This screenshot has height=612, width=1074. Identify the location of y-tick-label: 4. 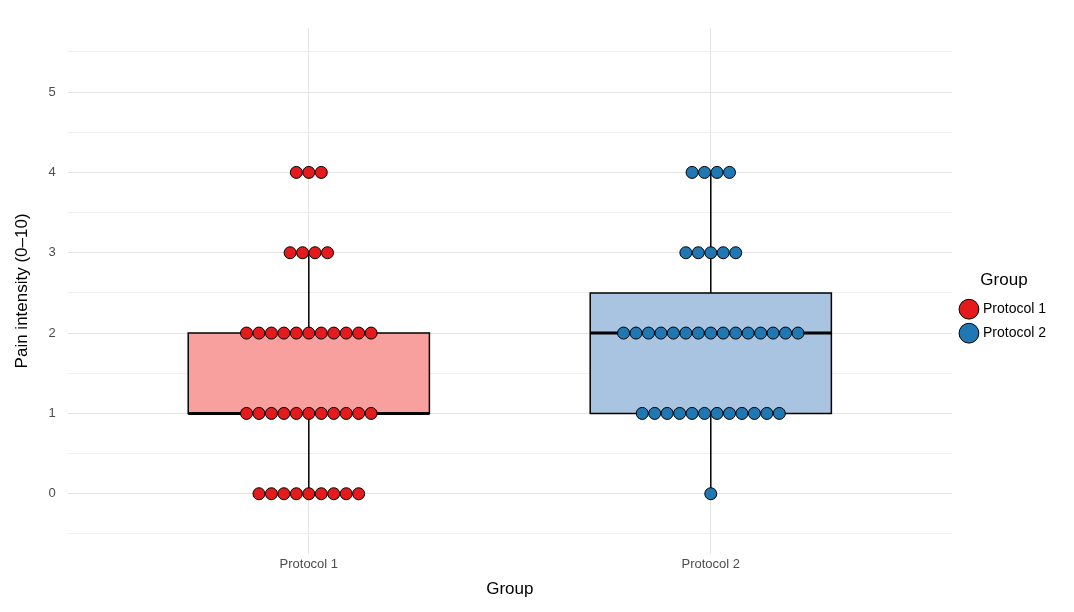
(52, 171).